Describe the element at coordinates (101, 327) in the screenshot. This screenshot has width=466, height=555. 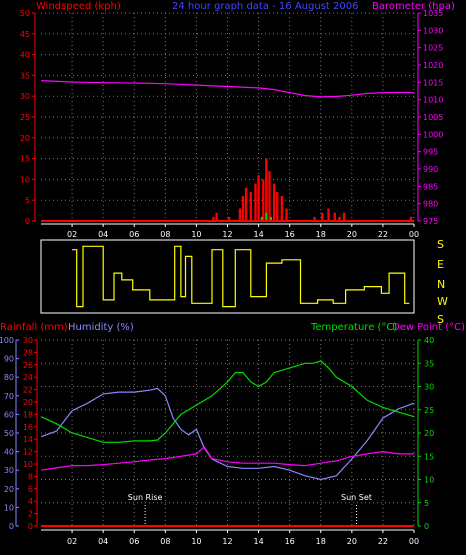
I see `humidity-axis-label: Humidity (%)` at that location.